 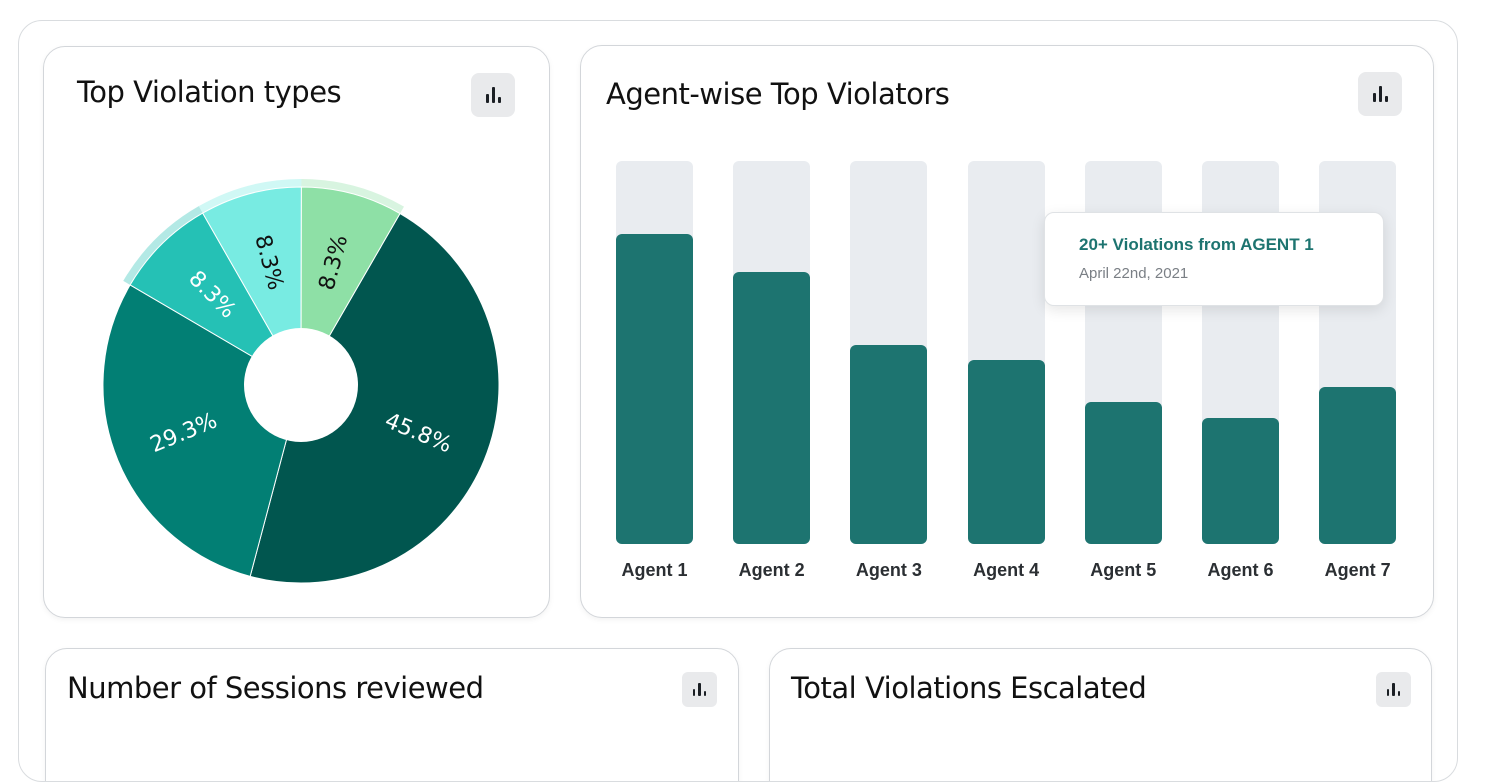 What do you see at coordinates (1196, 244) in the screenshot?
I see `tooltip-title: 20+ Violations from AGENT 1` at bounding box center [1196, 244].